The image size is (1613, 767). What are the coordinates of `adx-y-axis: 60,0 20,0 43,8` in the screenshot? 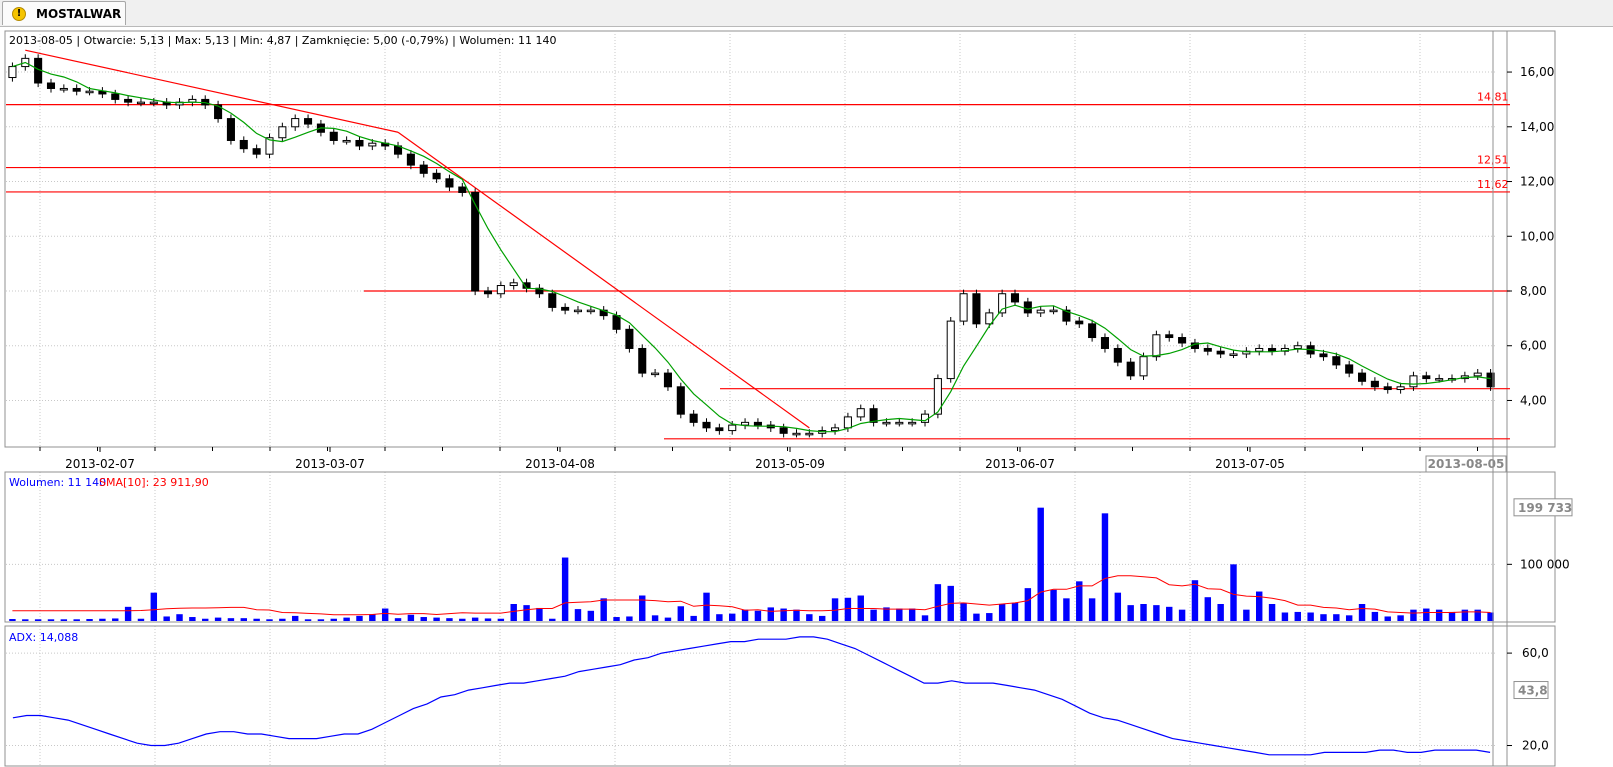 It's located at (1528, 699).